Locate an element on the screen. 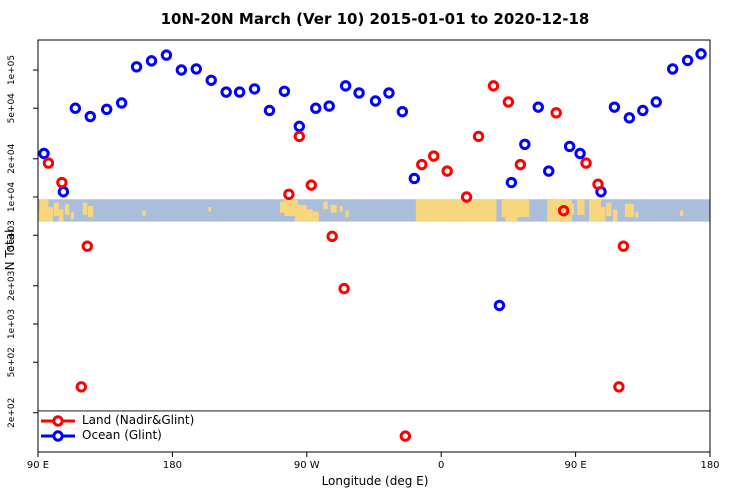  y-tick-label: 2e+03 is located at coordinates (12, 286).